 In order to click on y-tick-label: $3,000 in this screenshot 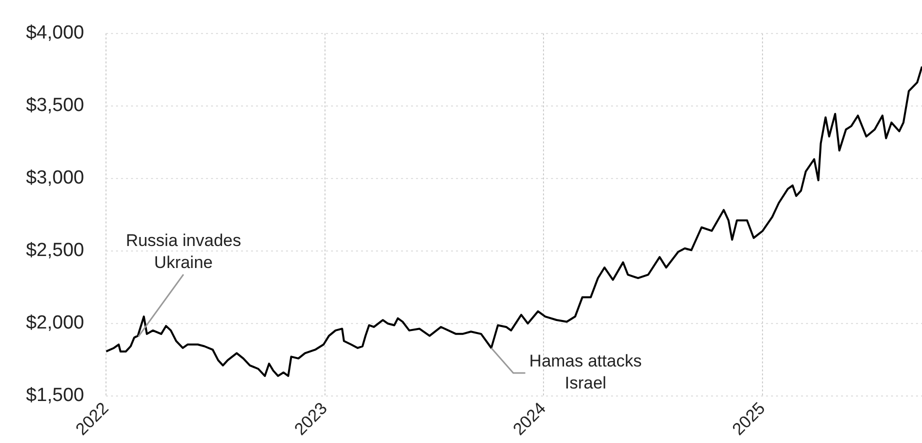, I will do `click(55, 178)`.